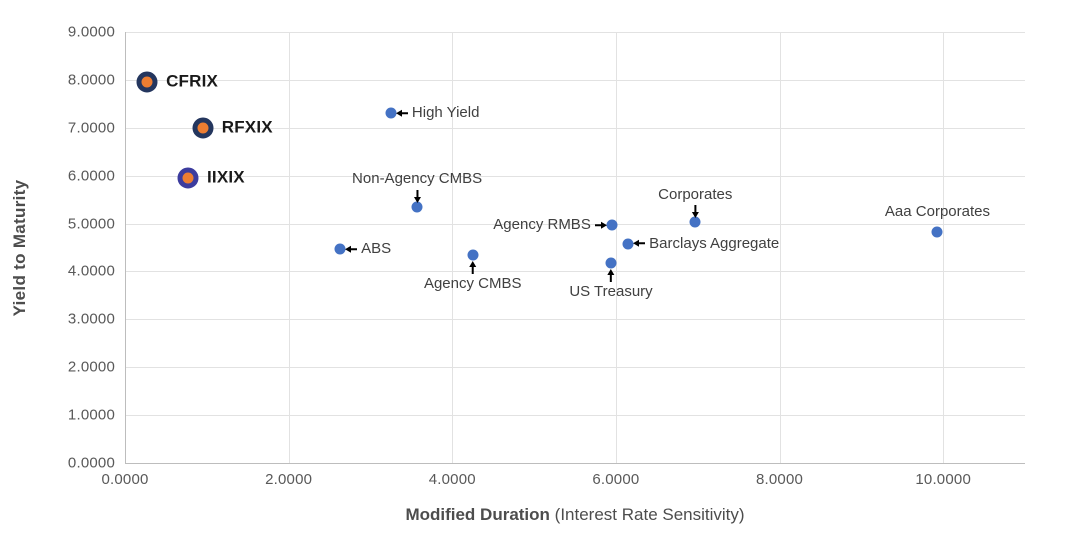 The image size is (1066, 544). I want to click on y-tick-label: 5.0000, so click(91, 224).